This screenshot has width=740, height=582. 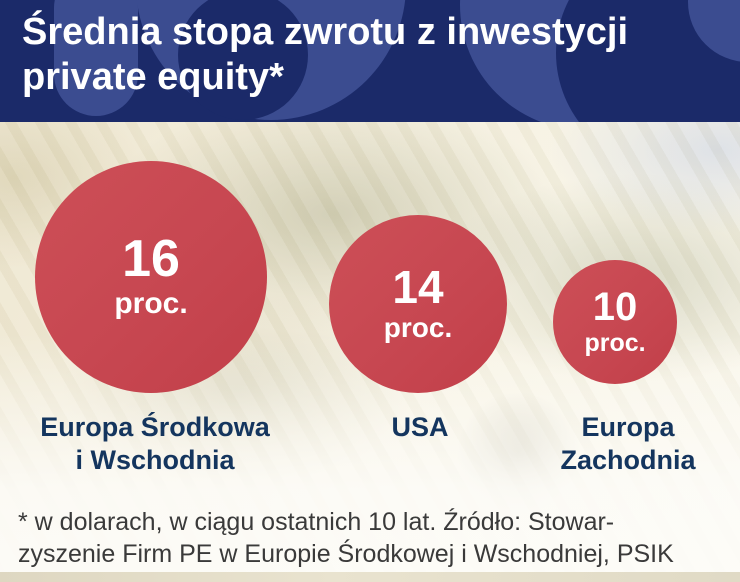 I want to click on bubble-usa: 14 proc., so click(x=418, y=304).